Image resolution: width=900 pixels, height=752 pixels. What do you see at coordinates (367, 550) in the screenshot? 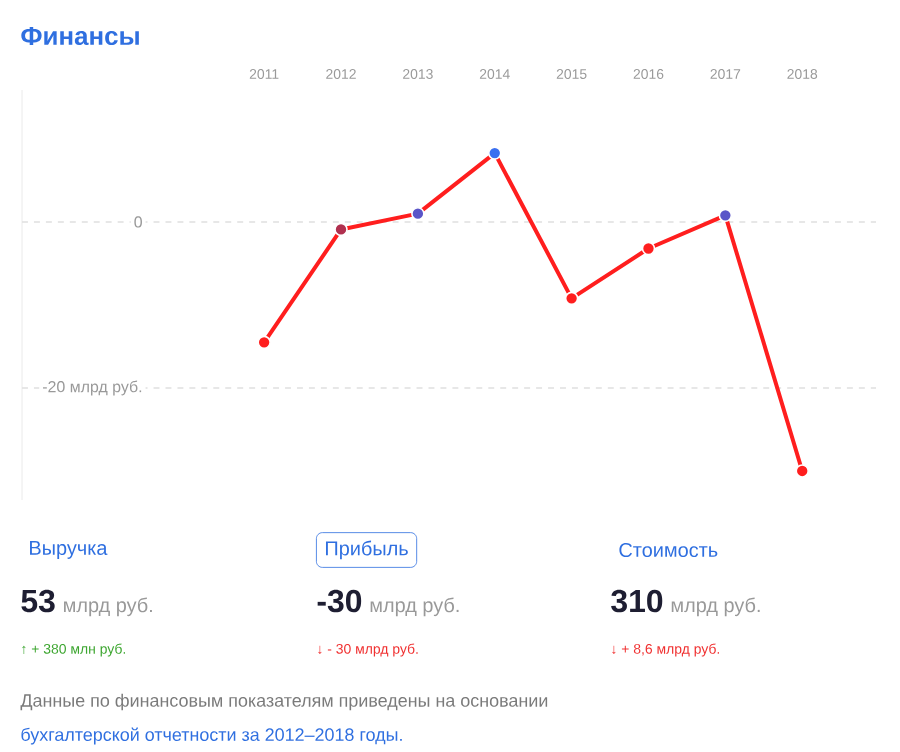
I see `text: Прибыль` at bounding box center [367, 550].